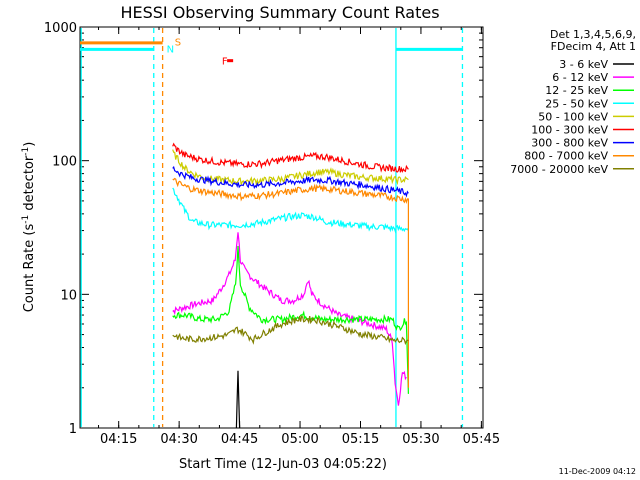 Image resolution: width=640 pixels, height=480 pixels. I want to click on x-axis-label: Start Time (12-Jun-03 04:05:22), so click(283, 464).